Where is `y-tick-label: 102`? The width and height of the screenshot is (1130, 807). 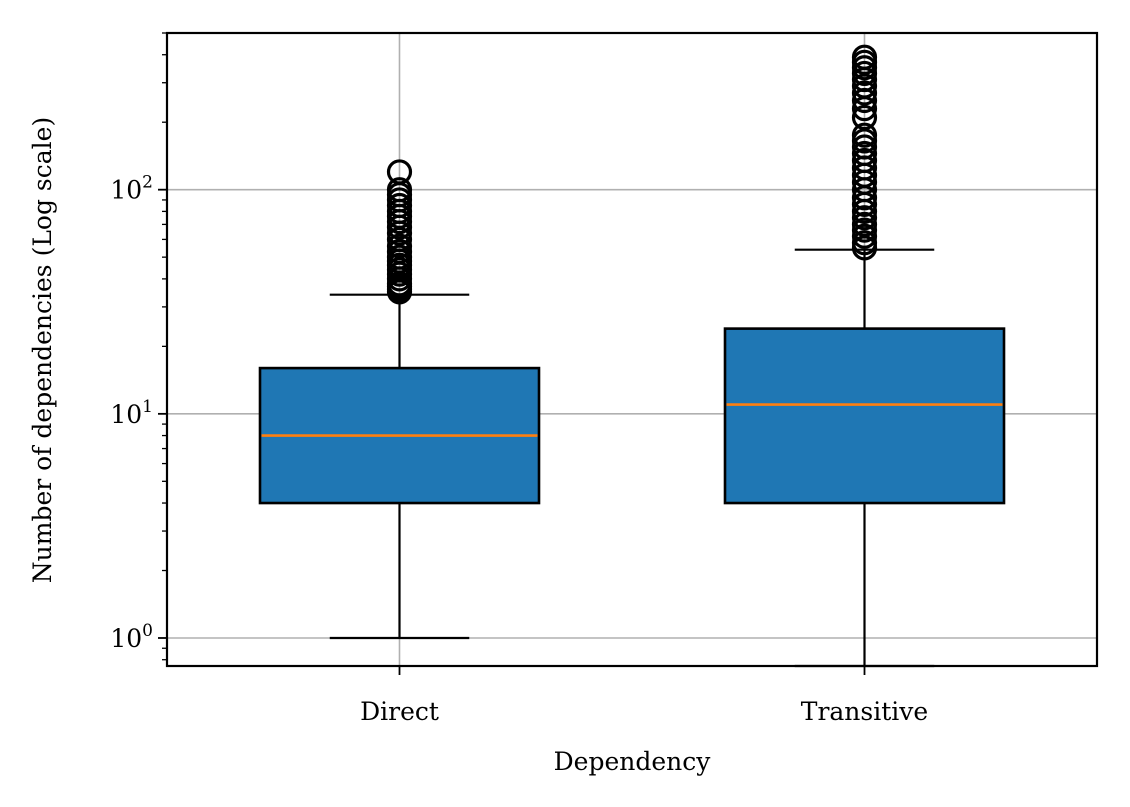 y-tick-label: 102 is located at coordinates (131, 189).